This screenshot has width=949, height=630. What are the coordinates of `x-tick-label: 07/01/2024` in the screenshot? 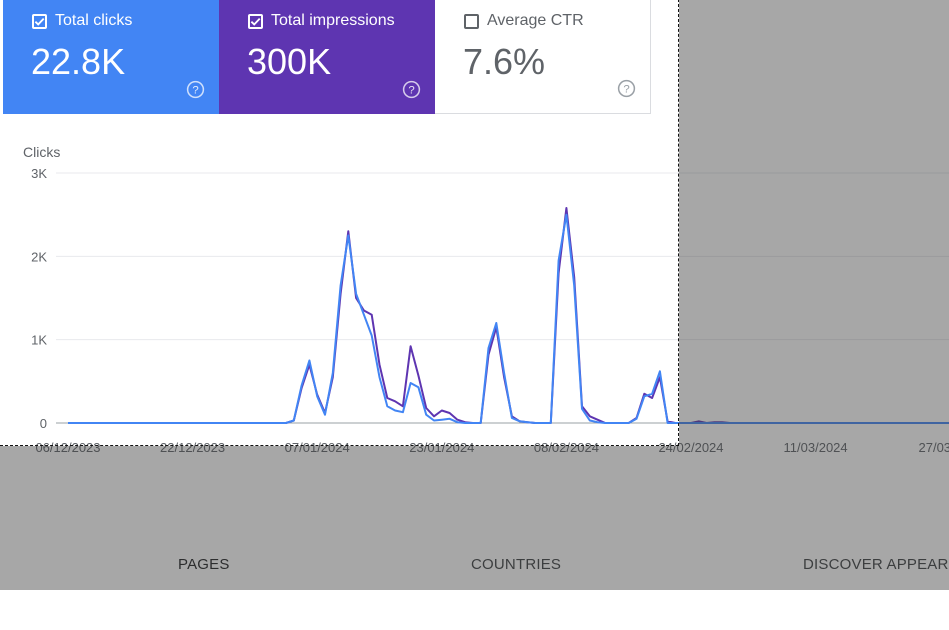 It's located at (317, 447).